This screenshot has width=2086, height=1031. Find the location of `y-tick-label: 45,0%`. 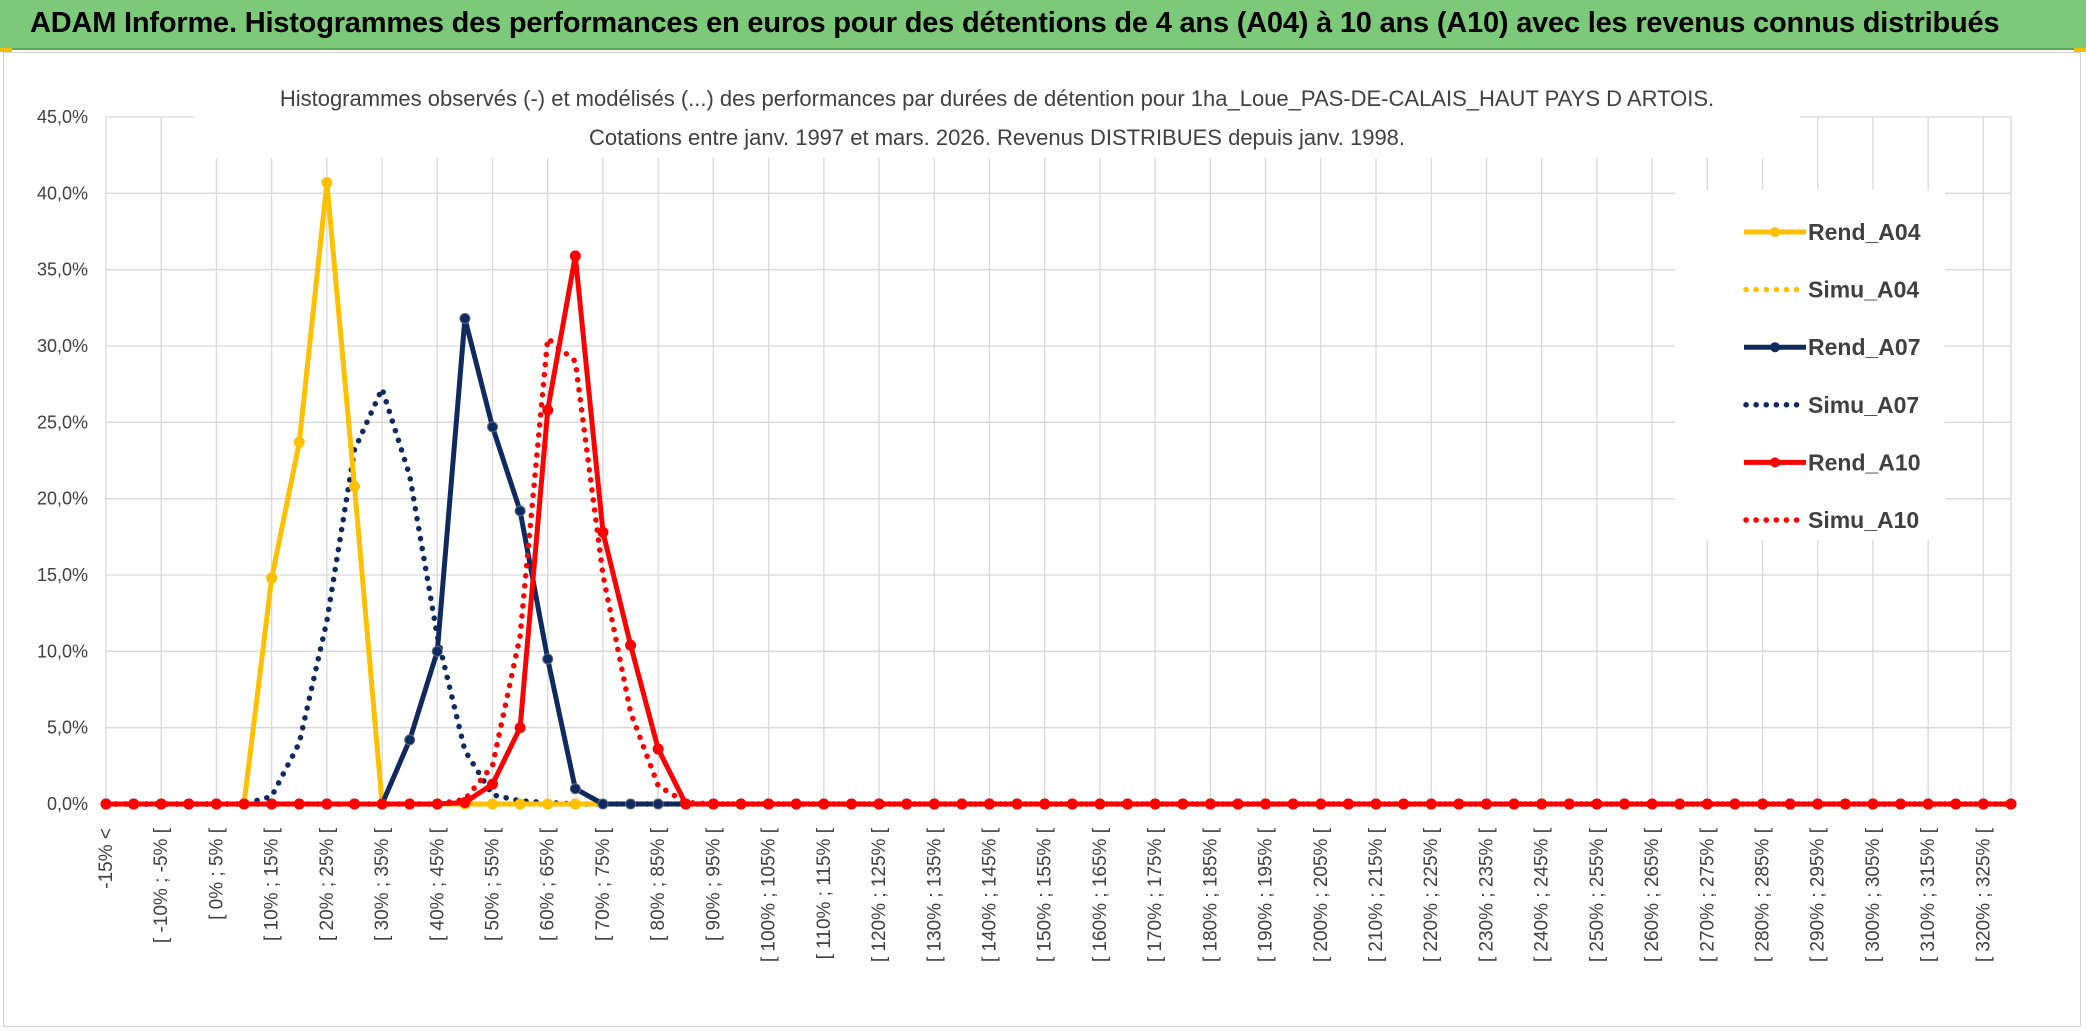

y-tick-label: 45,0% is located at coordinates (62, 117).